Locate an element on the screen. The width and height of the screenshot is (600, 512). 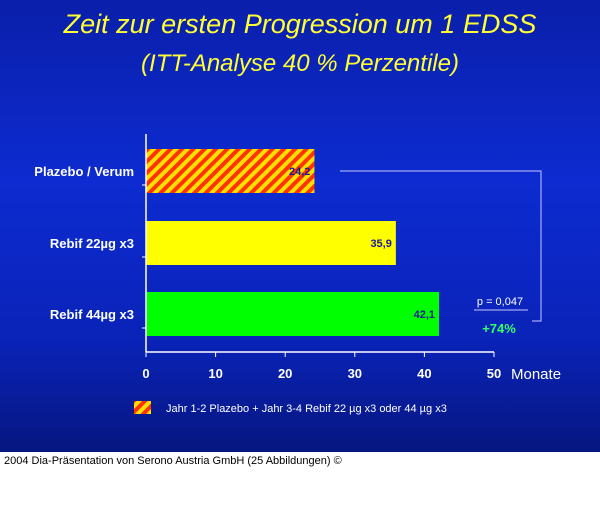
value-label-3: 42,1 is located at coordinates (424, 315).